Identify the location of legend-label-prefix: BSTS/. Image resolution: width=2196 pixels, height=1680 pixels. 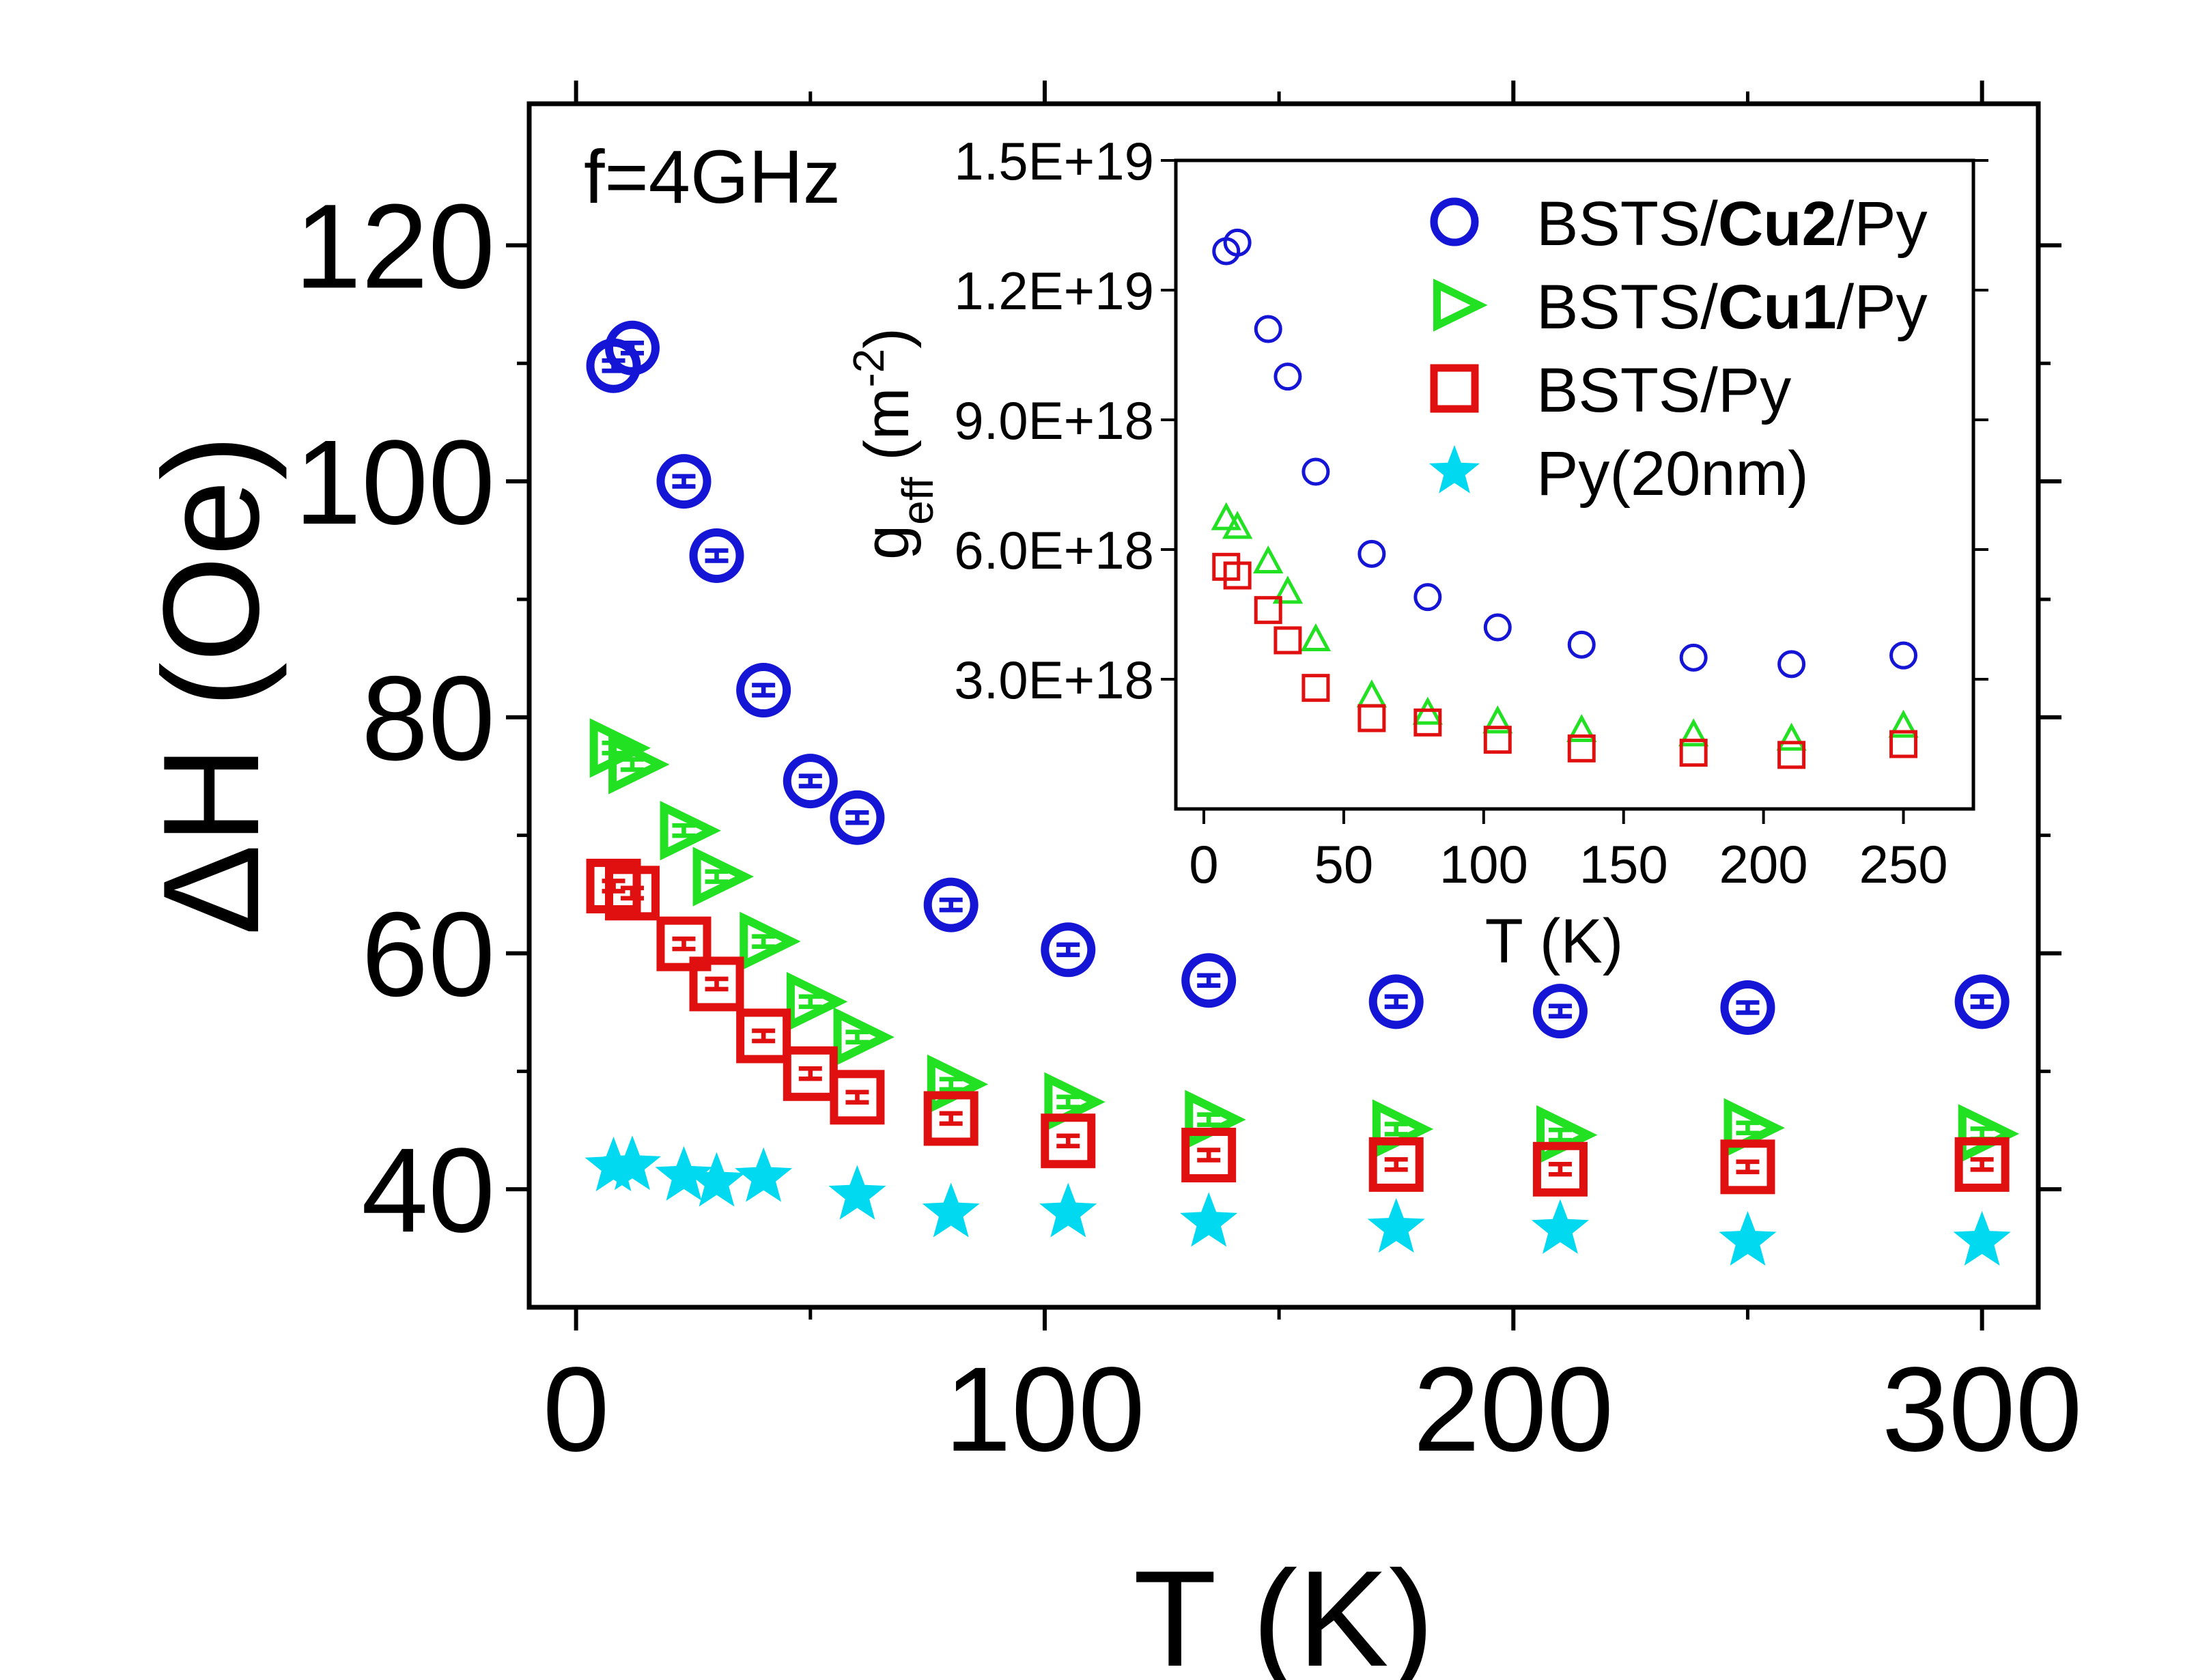
(1627, 307).